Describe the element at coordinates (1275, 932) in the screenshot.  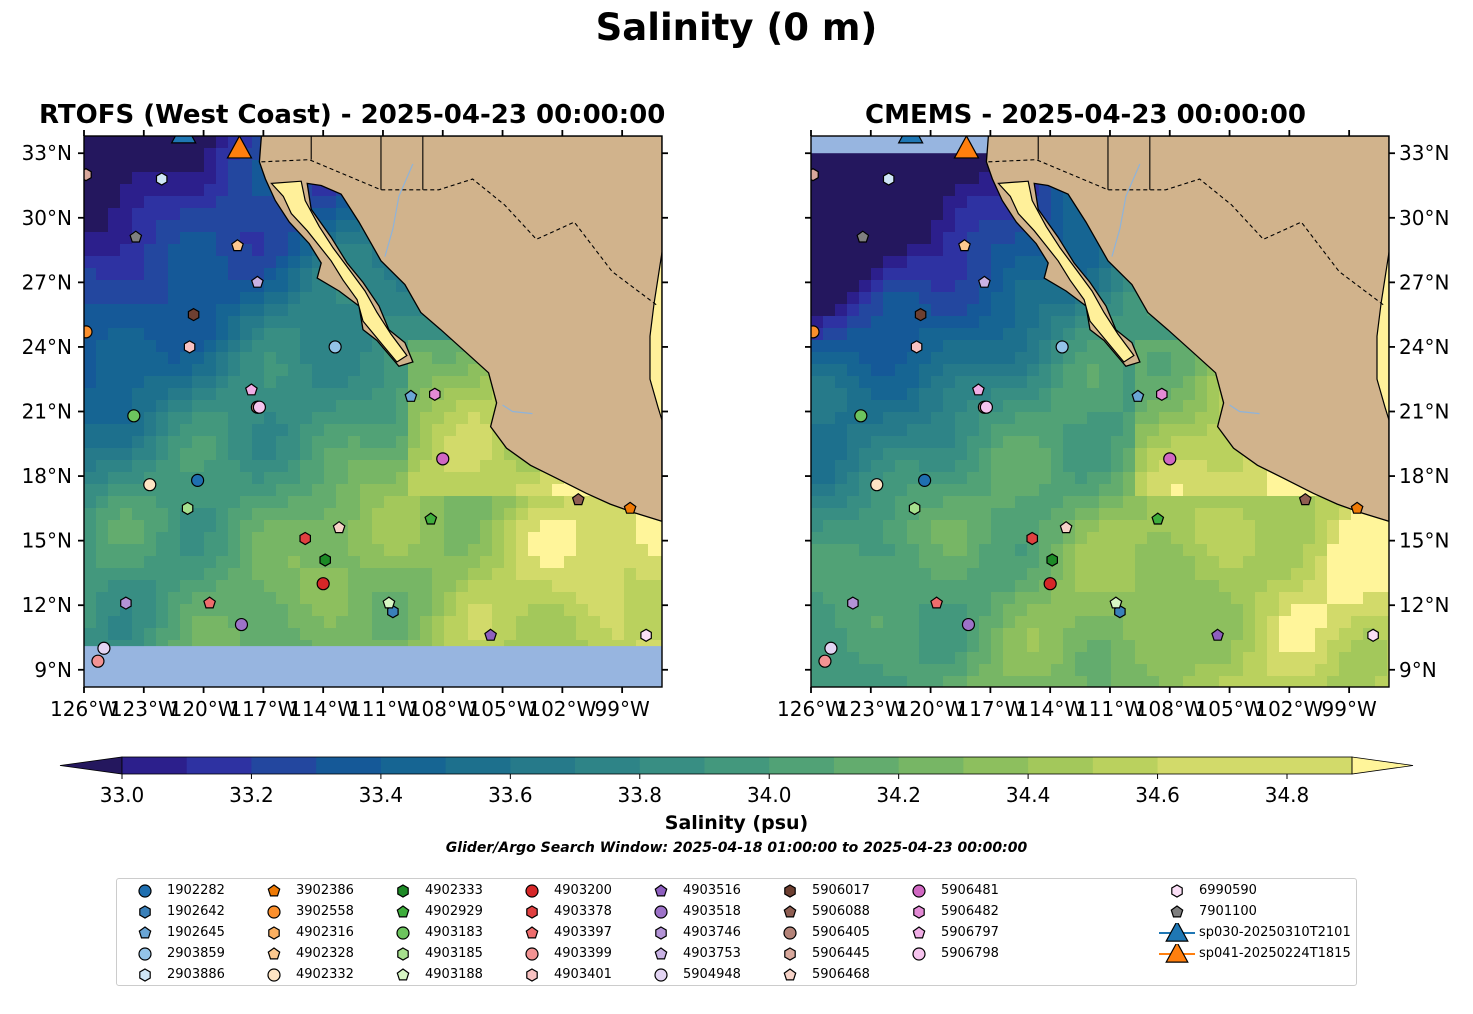
I see `legend-label: sp030-20250310T2101` at that location.